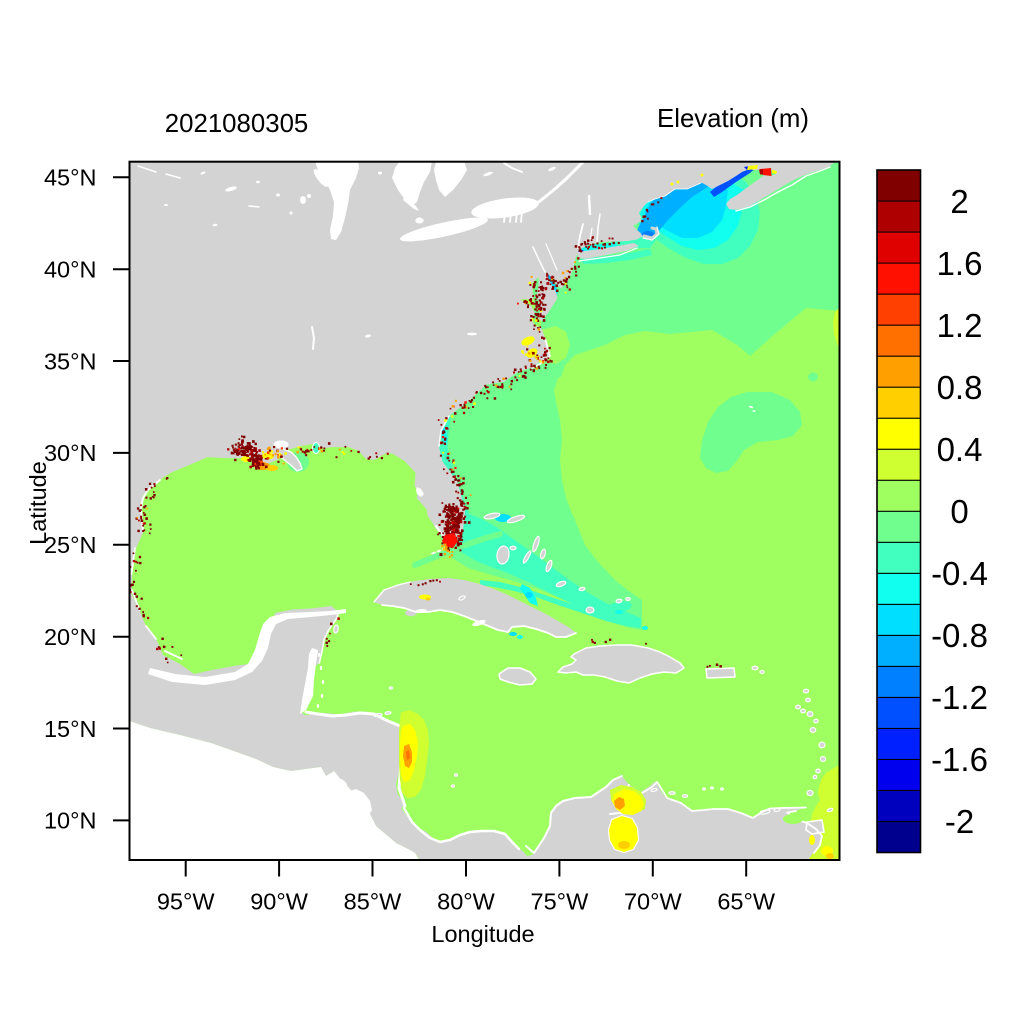  I want to click on svg-text: 0.4, so click(960, 449).